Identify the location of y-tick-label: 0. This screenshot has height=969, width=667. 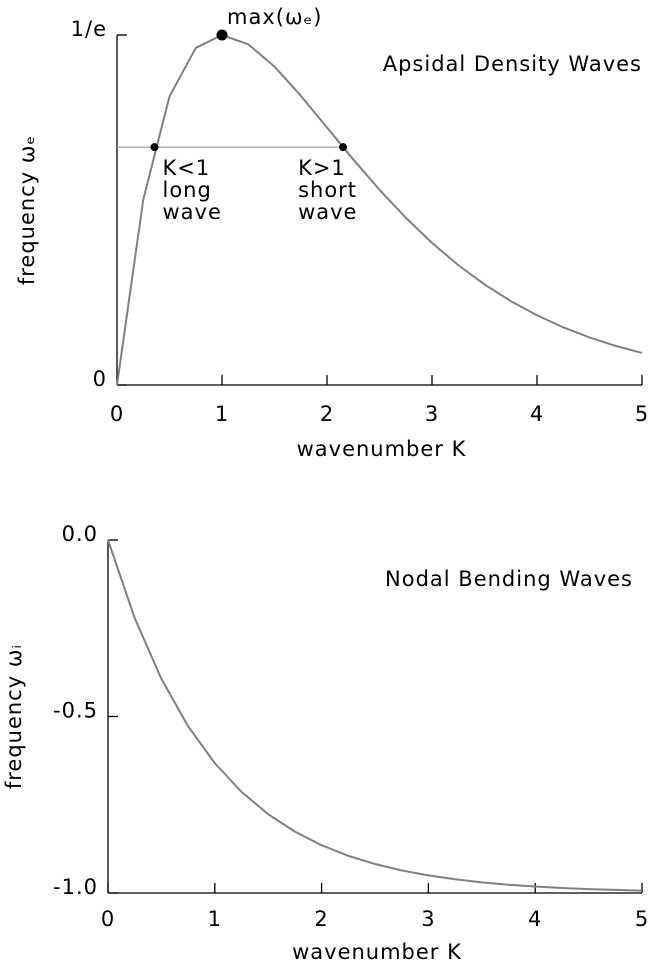
(100, 379).